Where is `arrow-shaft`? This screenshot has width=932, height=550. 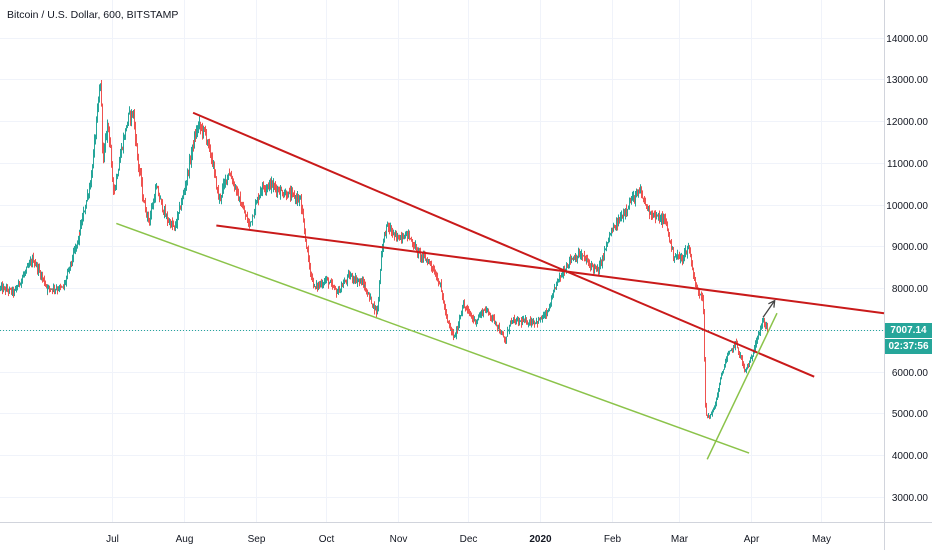 arrow-shaft is located at coordinates (769, 309).